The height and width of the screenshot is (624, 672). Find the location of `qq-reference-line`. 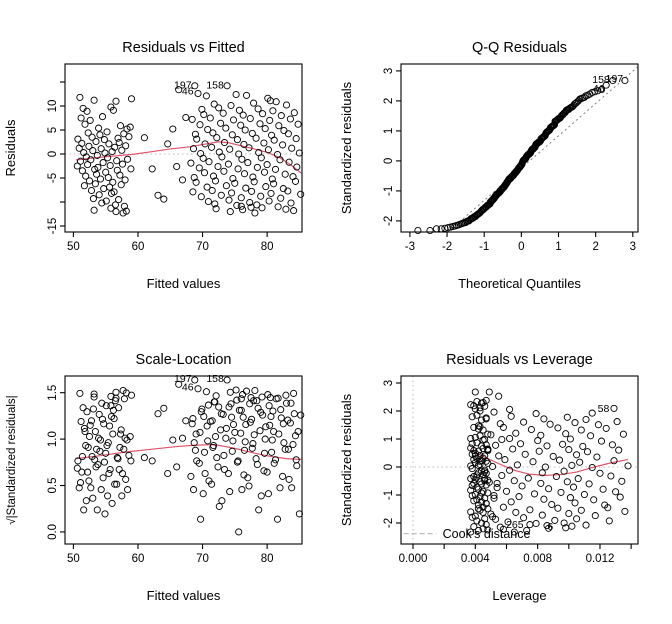

qq-reference-line is located at coordinates (543, 149).